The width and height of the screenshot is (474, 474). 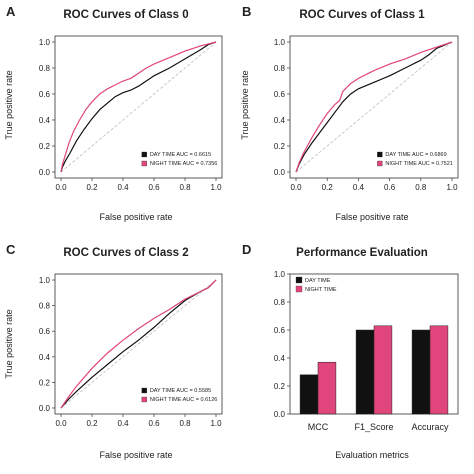 What do you see at coordinates (184, 400) in the screenshot?
I see `legend-entry: NIGHT TIME AUC = 0.6126` at bounding box center [184, 400].